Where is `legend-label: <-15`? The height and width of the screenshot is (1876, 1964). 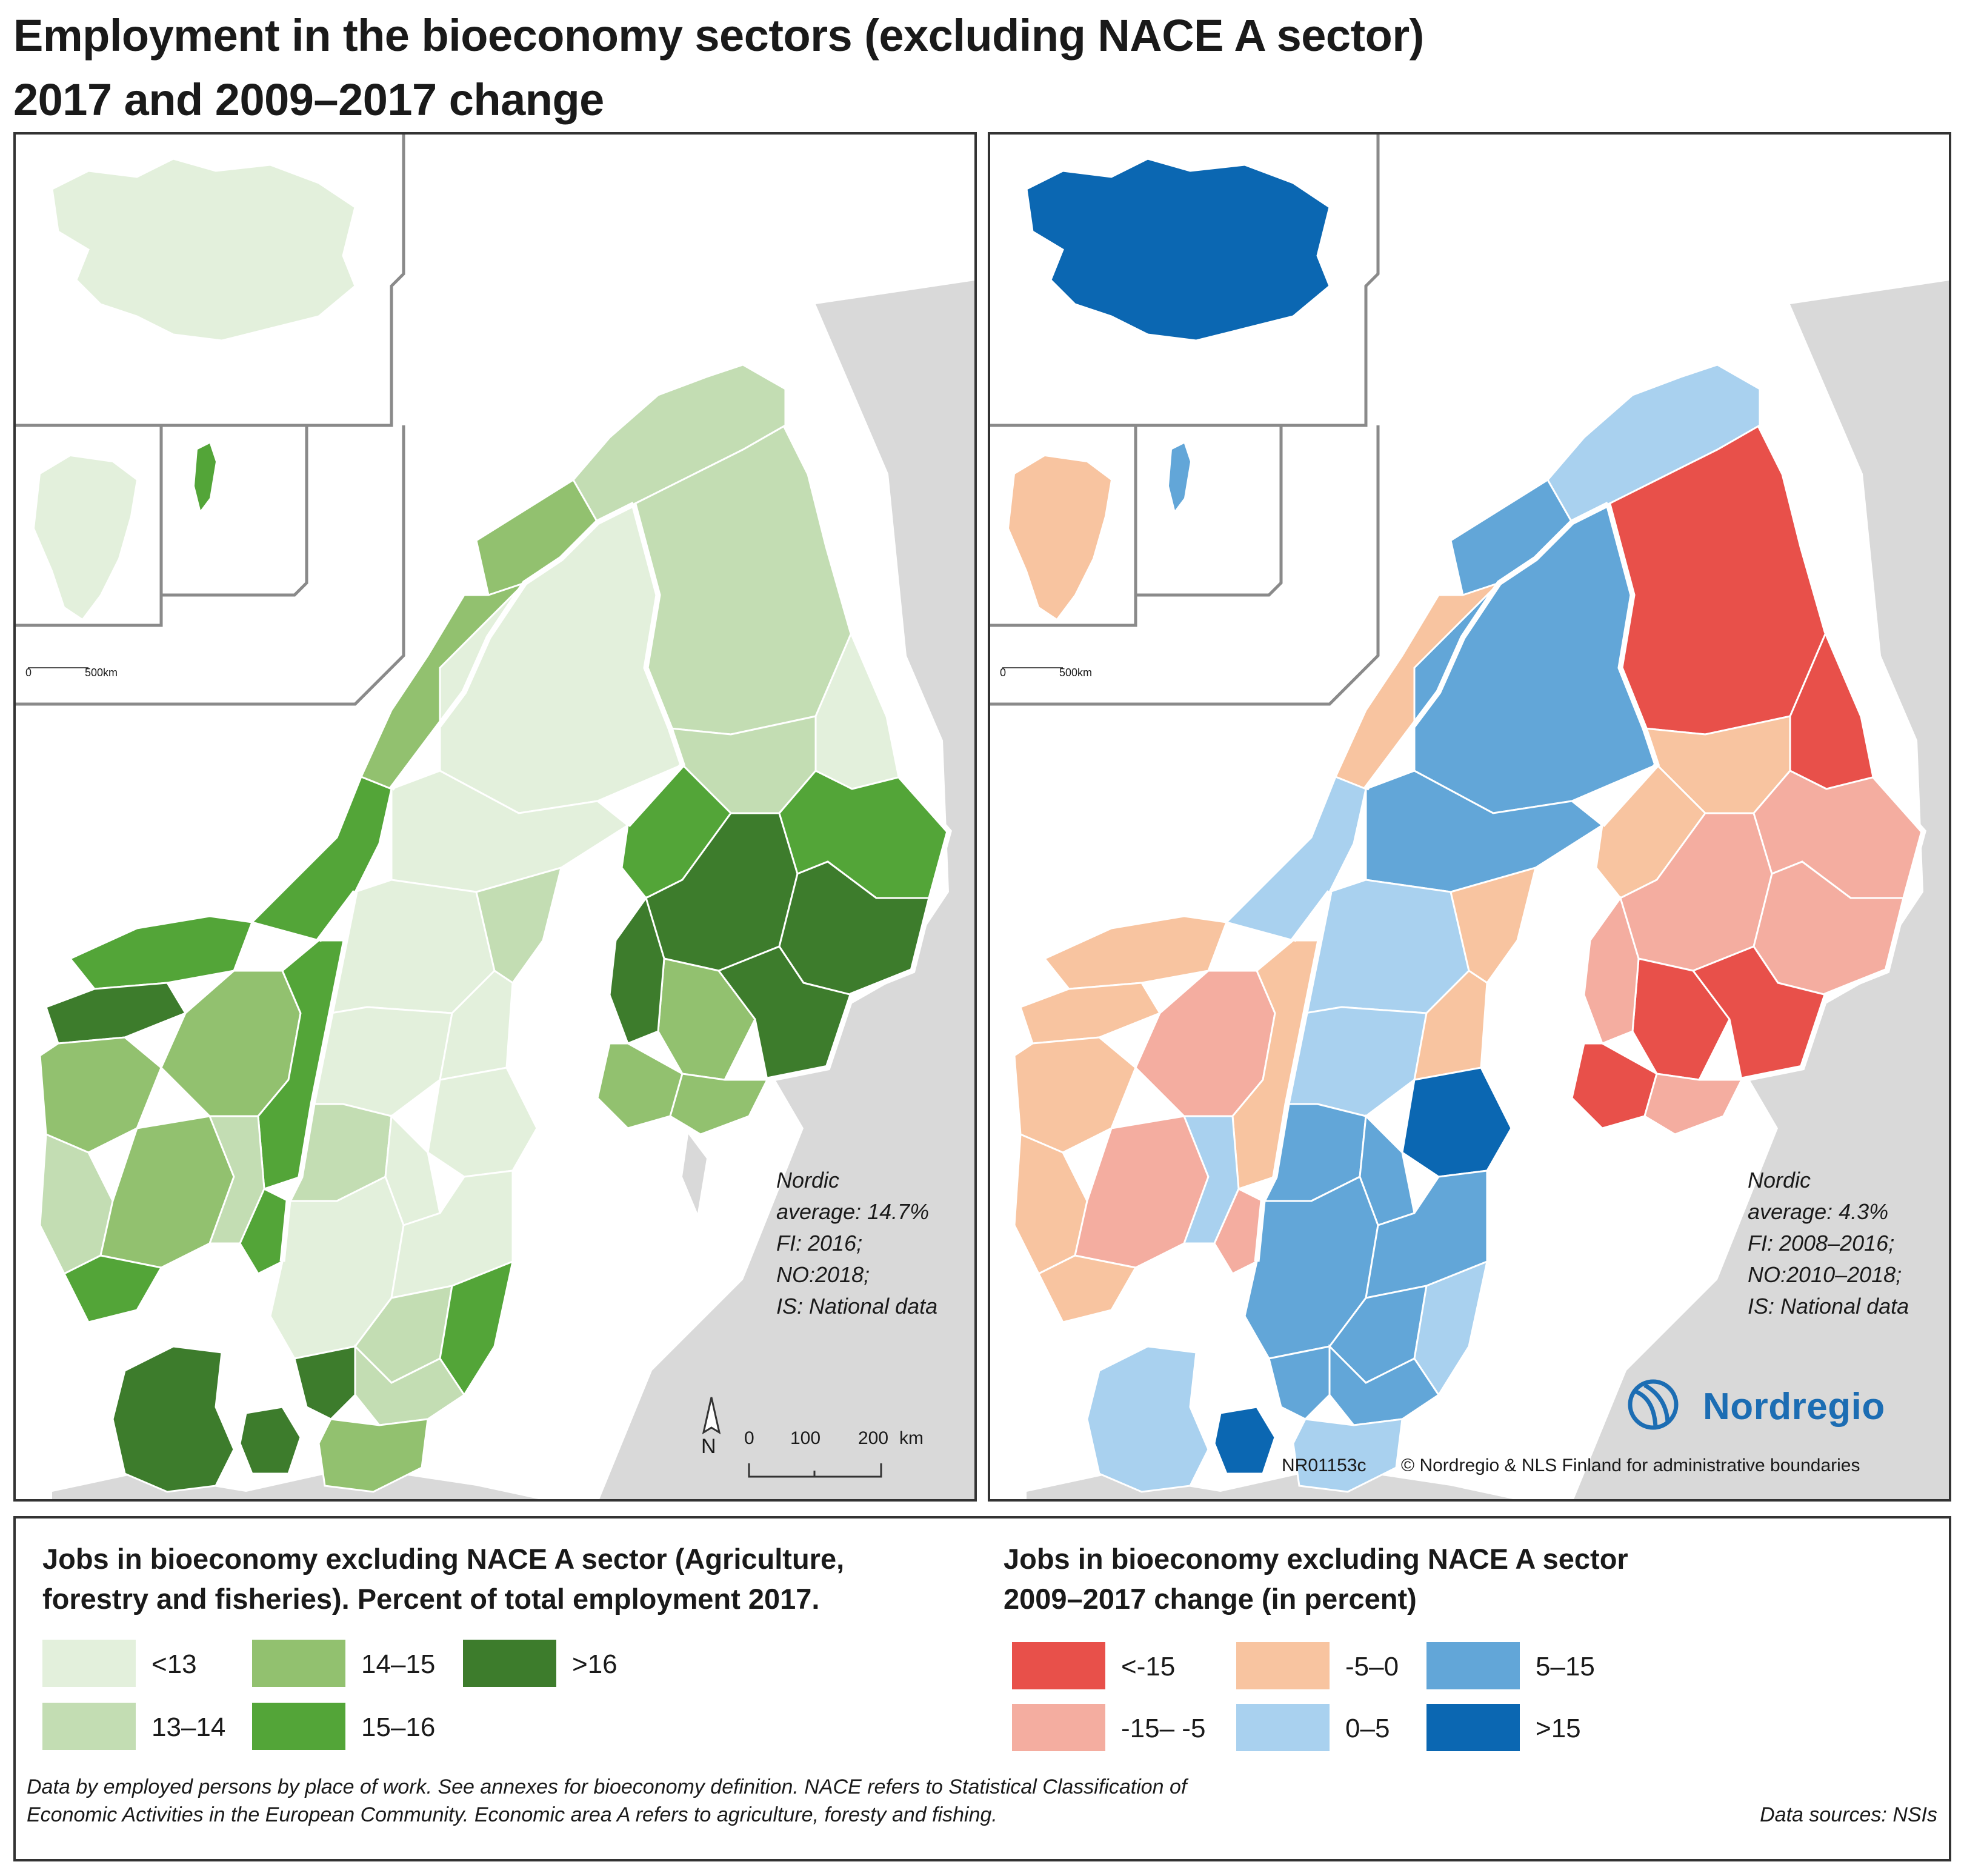
legend-label: <-15 is located at coordinates (1148, 1667).